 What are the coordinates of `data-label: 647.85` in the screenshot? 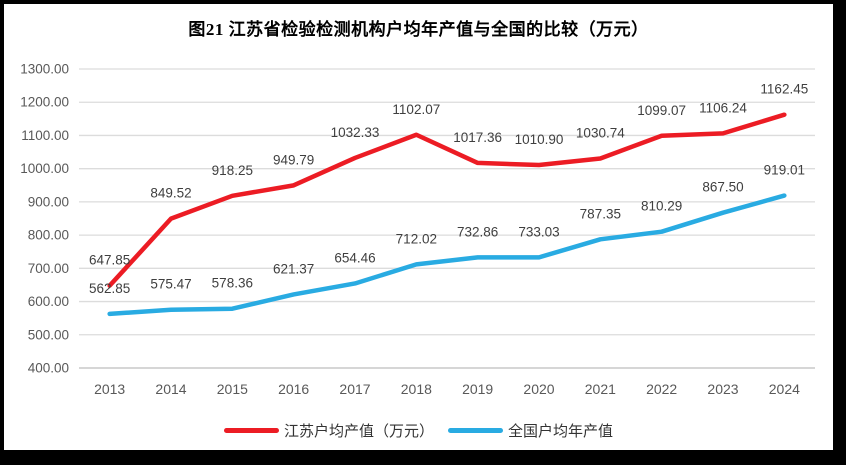 It's located at (109, 260).